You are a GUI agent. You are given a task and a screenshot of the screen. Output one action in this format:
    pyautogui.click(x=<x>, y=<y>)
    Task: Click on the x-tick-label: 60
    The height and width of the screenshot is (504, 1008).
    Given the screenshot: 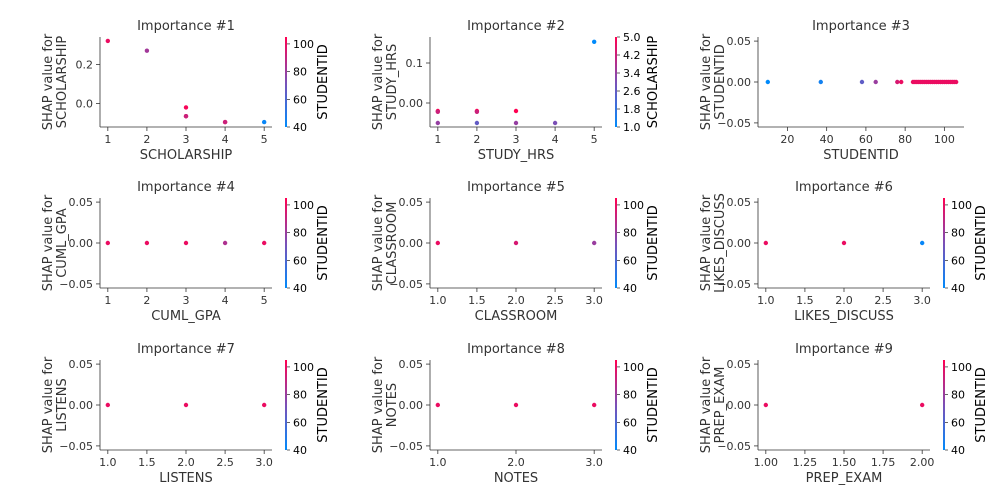 What is the action you would take?
    pyautogui.click(x=866, y=139)
    